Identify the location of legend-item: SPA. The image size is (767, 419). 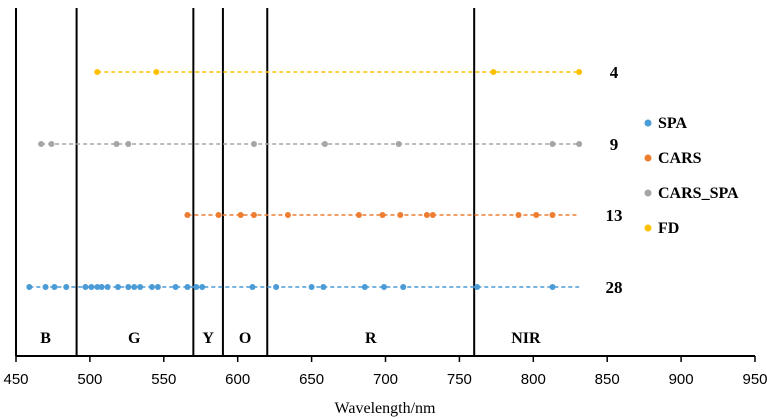
(665, 123).